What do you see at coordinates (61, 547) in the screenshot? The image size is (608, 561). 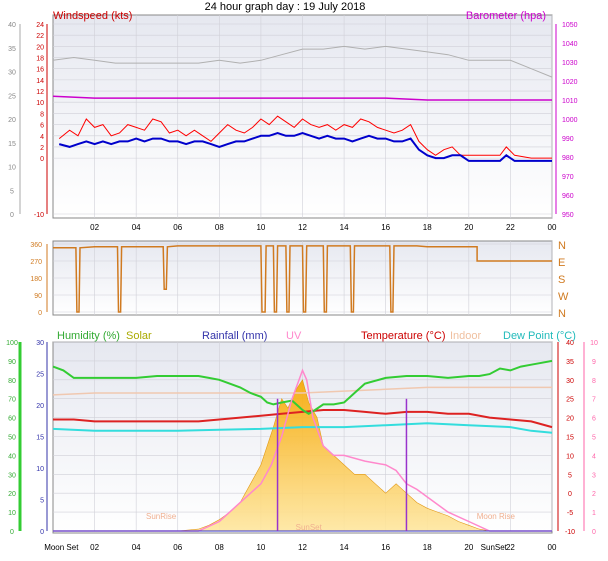 I see `x-tick-label: Moon Set` at bounding box center [61, 547].